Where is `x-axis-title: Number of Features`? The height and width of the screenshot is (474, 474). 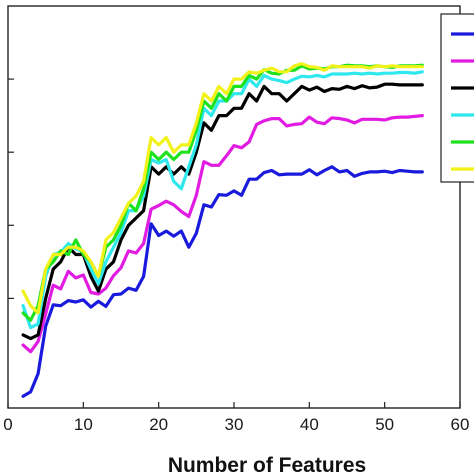 x-axis-title: Number of Features is located at coordinates (267, 464).